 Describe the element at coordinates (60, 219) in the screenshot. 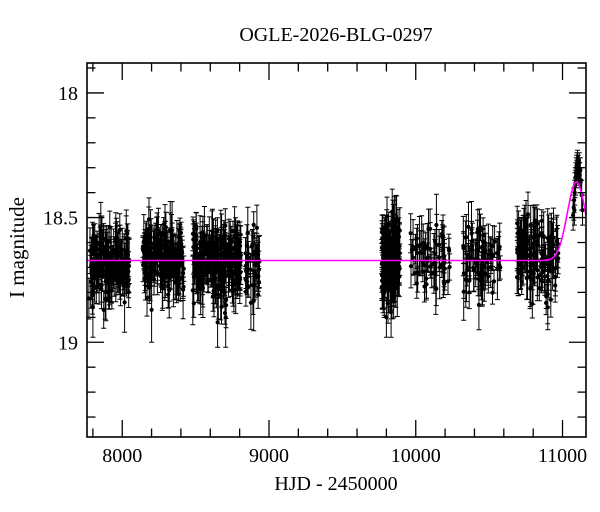

I see `y-tick-label: 18.5` at that location.